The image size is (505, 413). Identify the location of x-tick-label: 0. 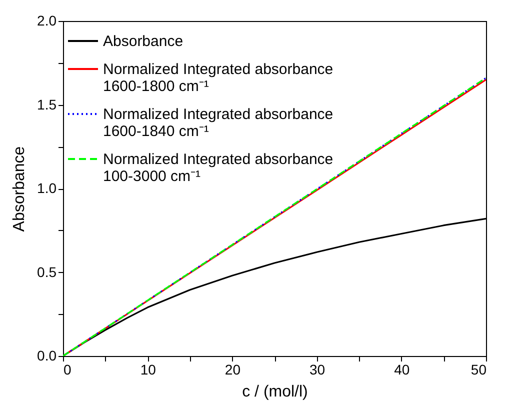
(68, 370).